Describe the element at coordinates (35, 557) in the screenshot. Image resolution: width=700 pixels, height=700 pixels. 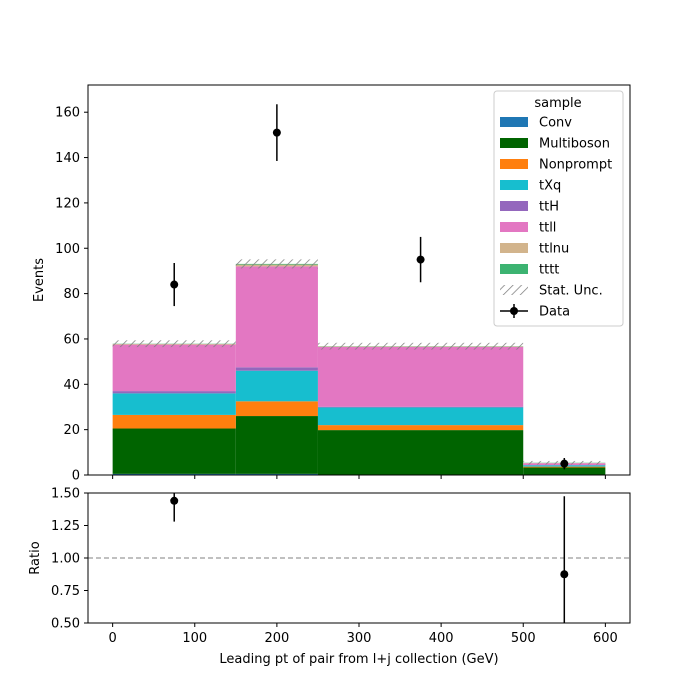
I see `ratio-y-axis-label: Ratio` at that location.